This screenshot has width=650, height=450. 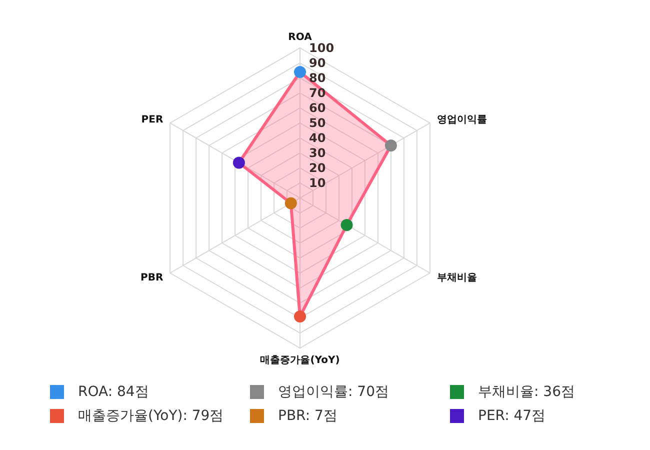 I want to click on spoke-label: PER, so click(x=152, y=120).